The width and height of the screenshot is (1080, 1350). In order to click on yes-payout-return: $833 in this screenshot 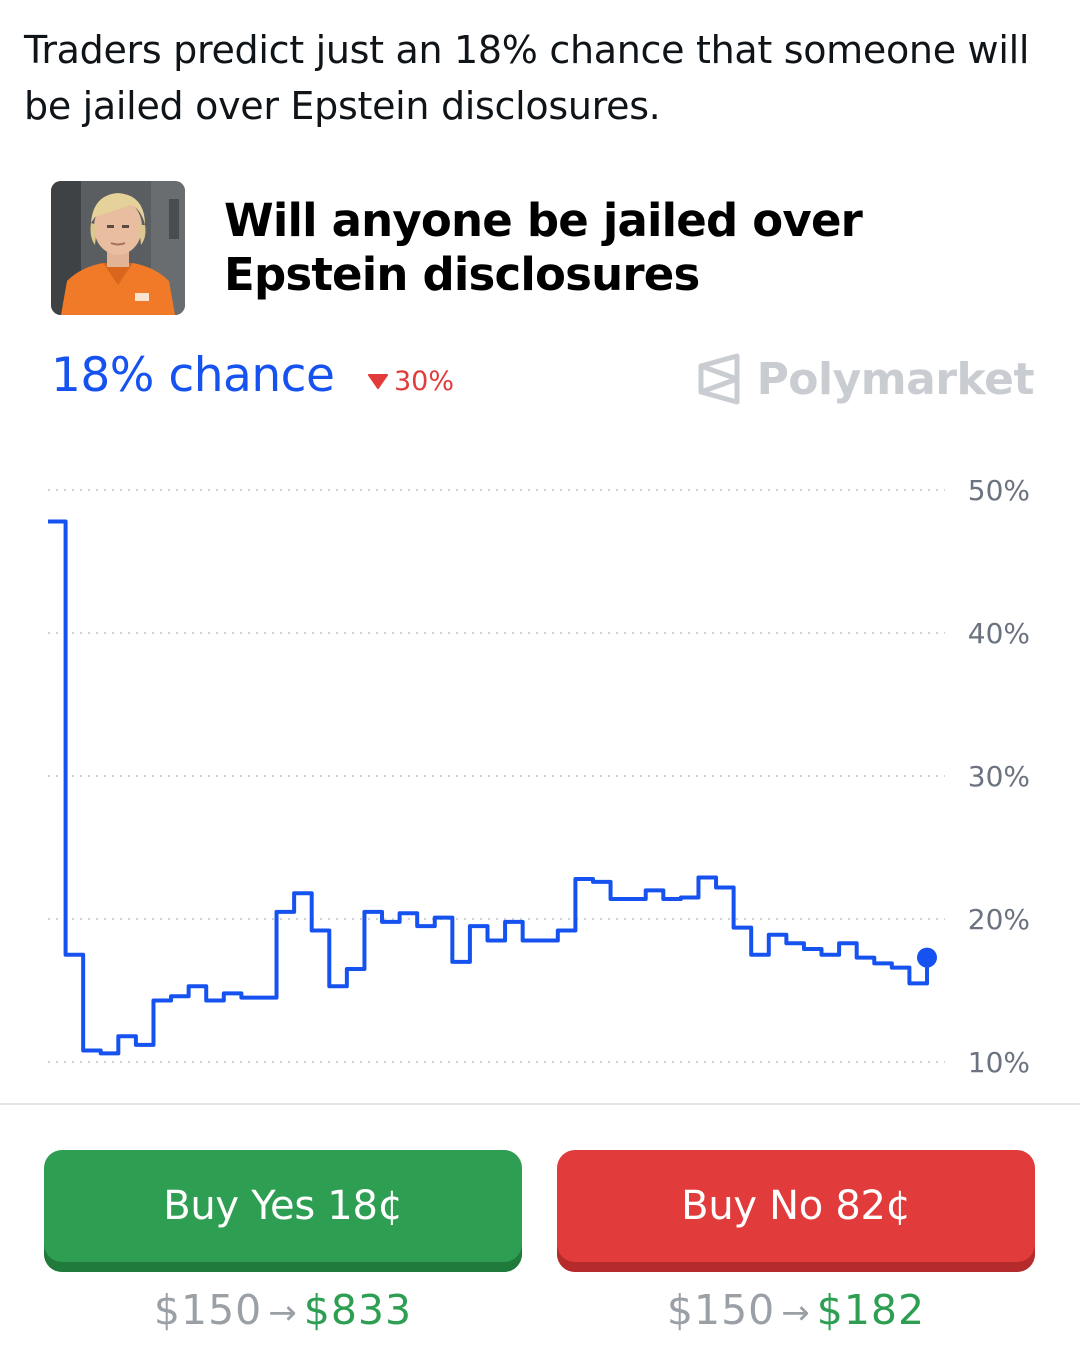, I will do `click(358, 1310)`.